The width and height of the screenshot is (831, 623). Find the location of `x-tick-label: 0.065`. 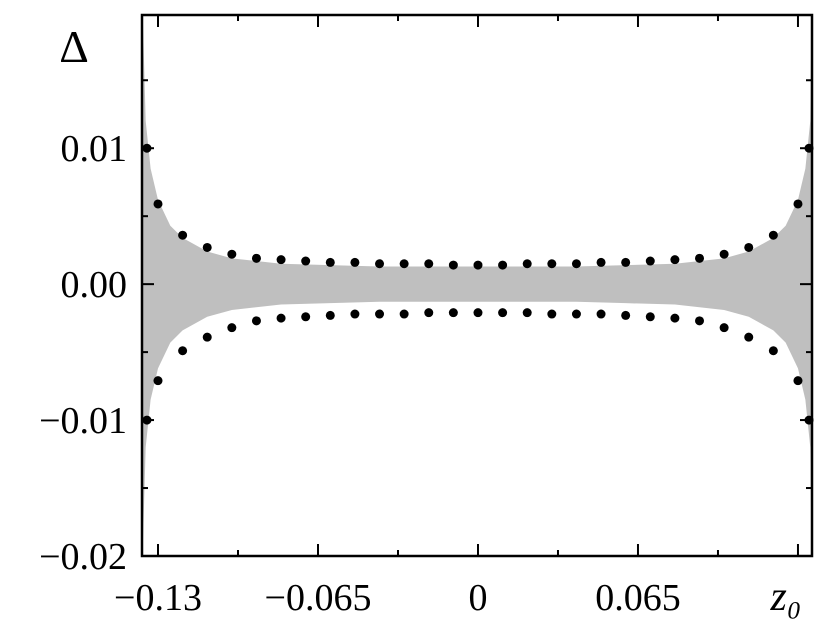

x-tick-label: 0.065 is located at coordinates (638, 598).